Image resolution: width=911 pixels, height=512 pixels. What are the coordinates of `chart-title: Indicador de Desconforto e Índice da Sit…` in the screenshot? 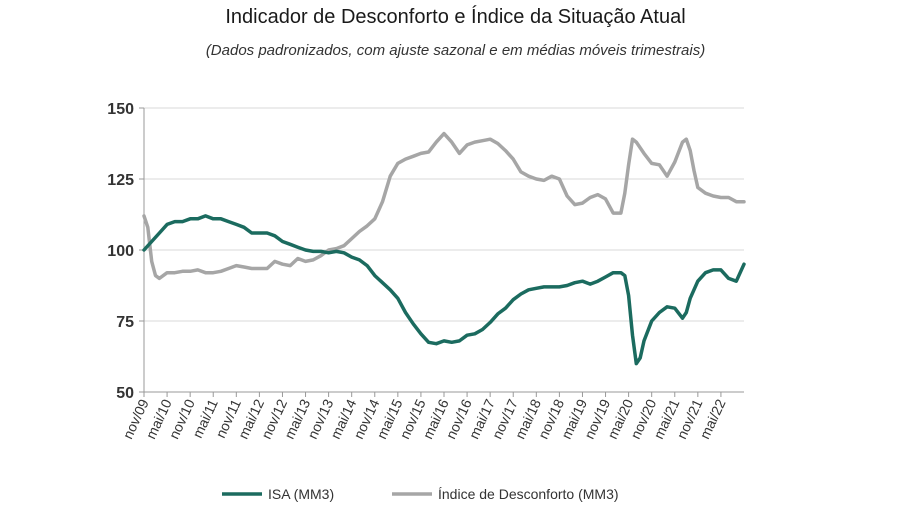 It's located at (455, 17).